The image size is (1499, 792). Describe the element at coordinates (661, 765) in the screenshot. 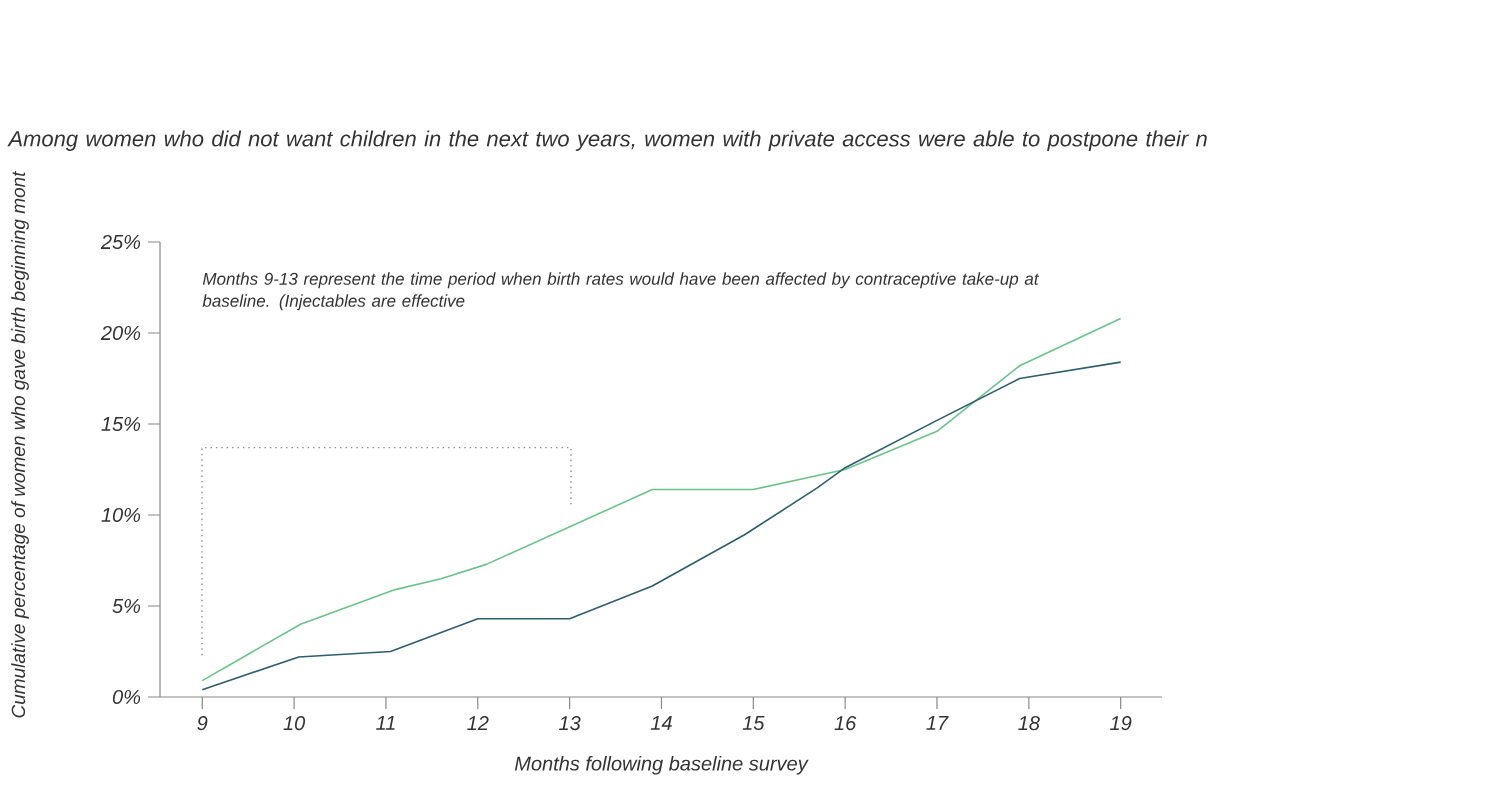

I see `x-axis-title: Months following baseline survey` at that location.